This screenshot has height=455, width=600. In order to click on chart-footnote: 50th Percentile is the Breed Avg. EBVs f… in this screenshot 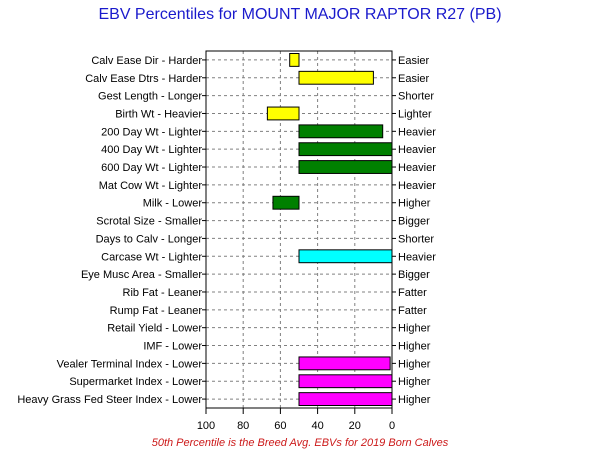, I will do `click(300, 443)`.